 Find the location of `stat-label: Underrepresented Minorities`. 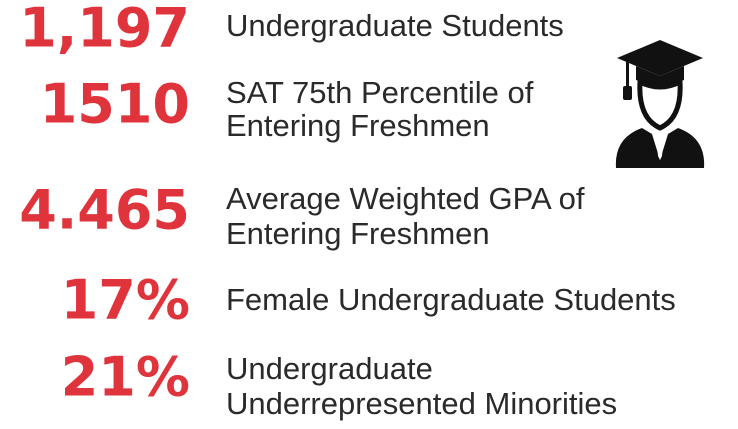

stat-label: Underrepresented Minorities is located at coordinates (421, 403).